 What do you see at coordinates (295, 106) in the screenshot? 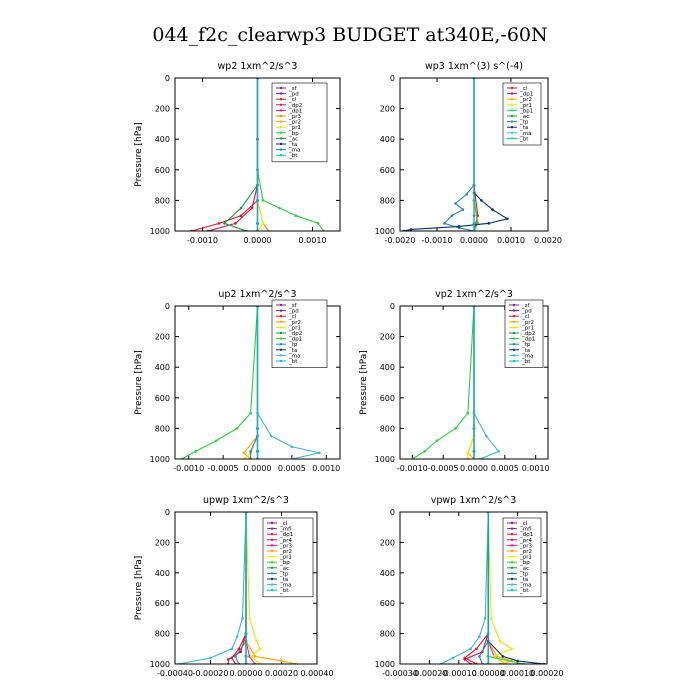
I see `legend-label: _dp2` at bounding box center [295, 106].